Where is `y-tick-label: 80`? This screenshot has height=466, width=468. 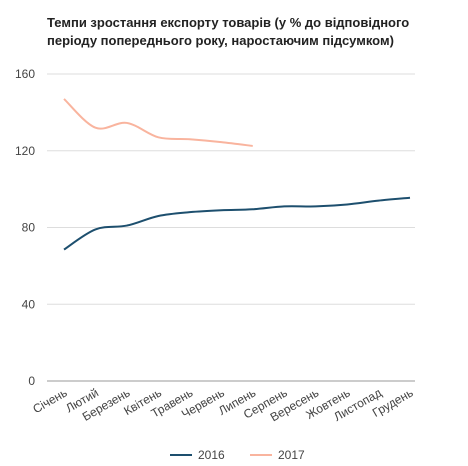
y-tick-label: 80 is located at coordinates (29, 228).